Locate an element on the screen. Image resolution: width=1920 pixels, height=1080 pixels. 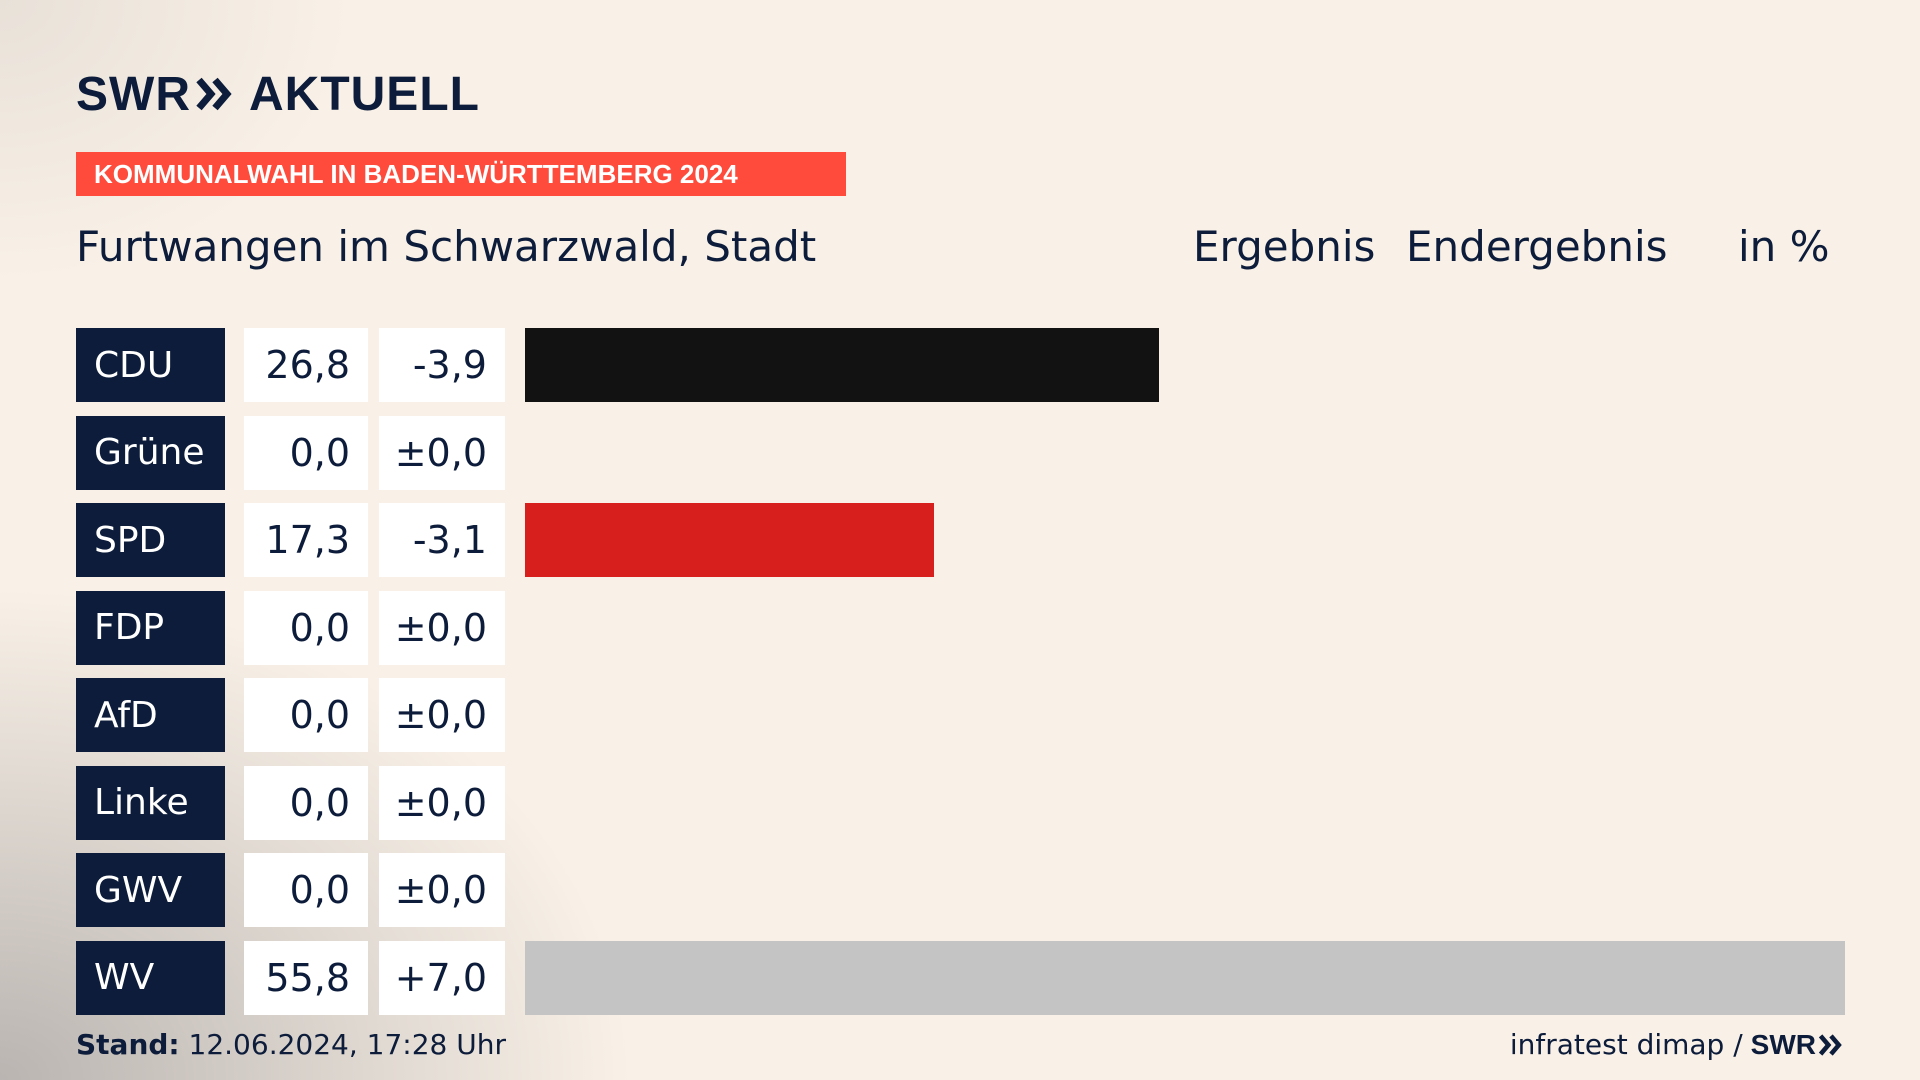
timestamp: Stand: 12.06.2024, 17:28 Uhr is located at coordinates (291, 1044).